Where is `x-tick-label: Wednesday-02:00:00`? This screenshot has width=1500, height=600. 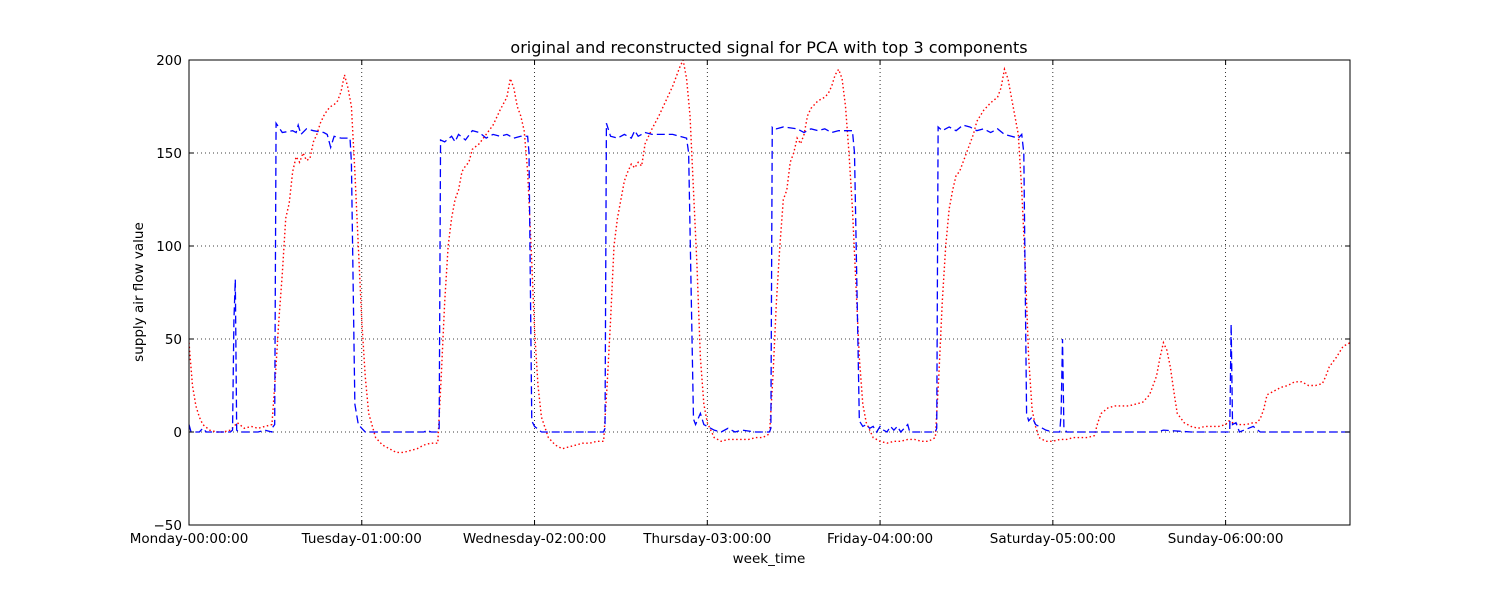
x-tick-label: Wednesday-02:00:00 is located at coordinates (534, 539).